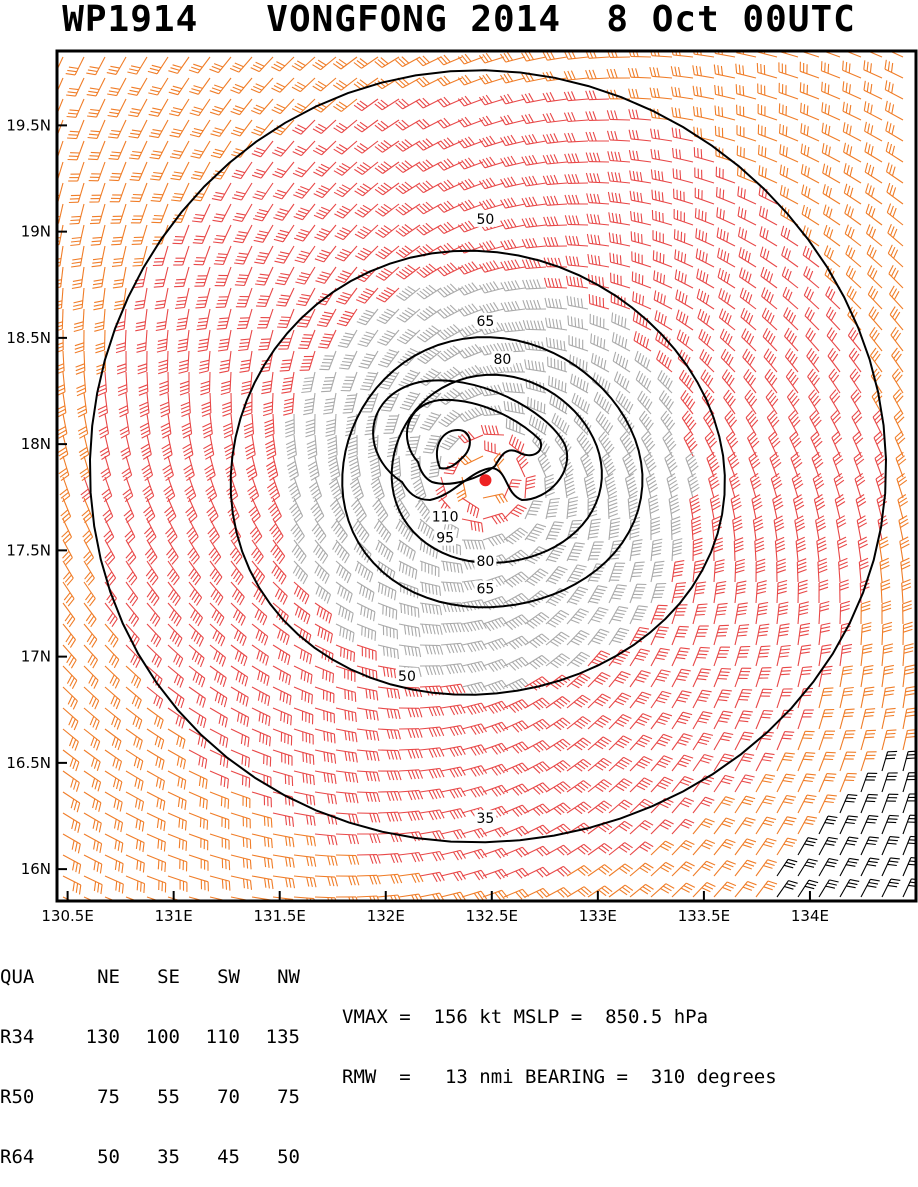  Describe the element at coordinates (270, 1097) in the screenshot. I see `table-cell: 75` at that location.